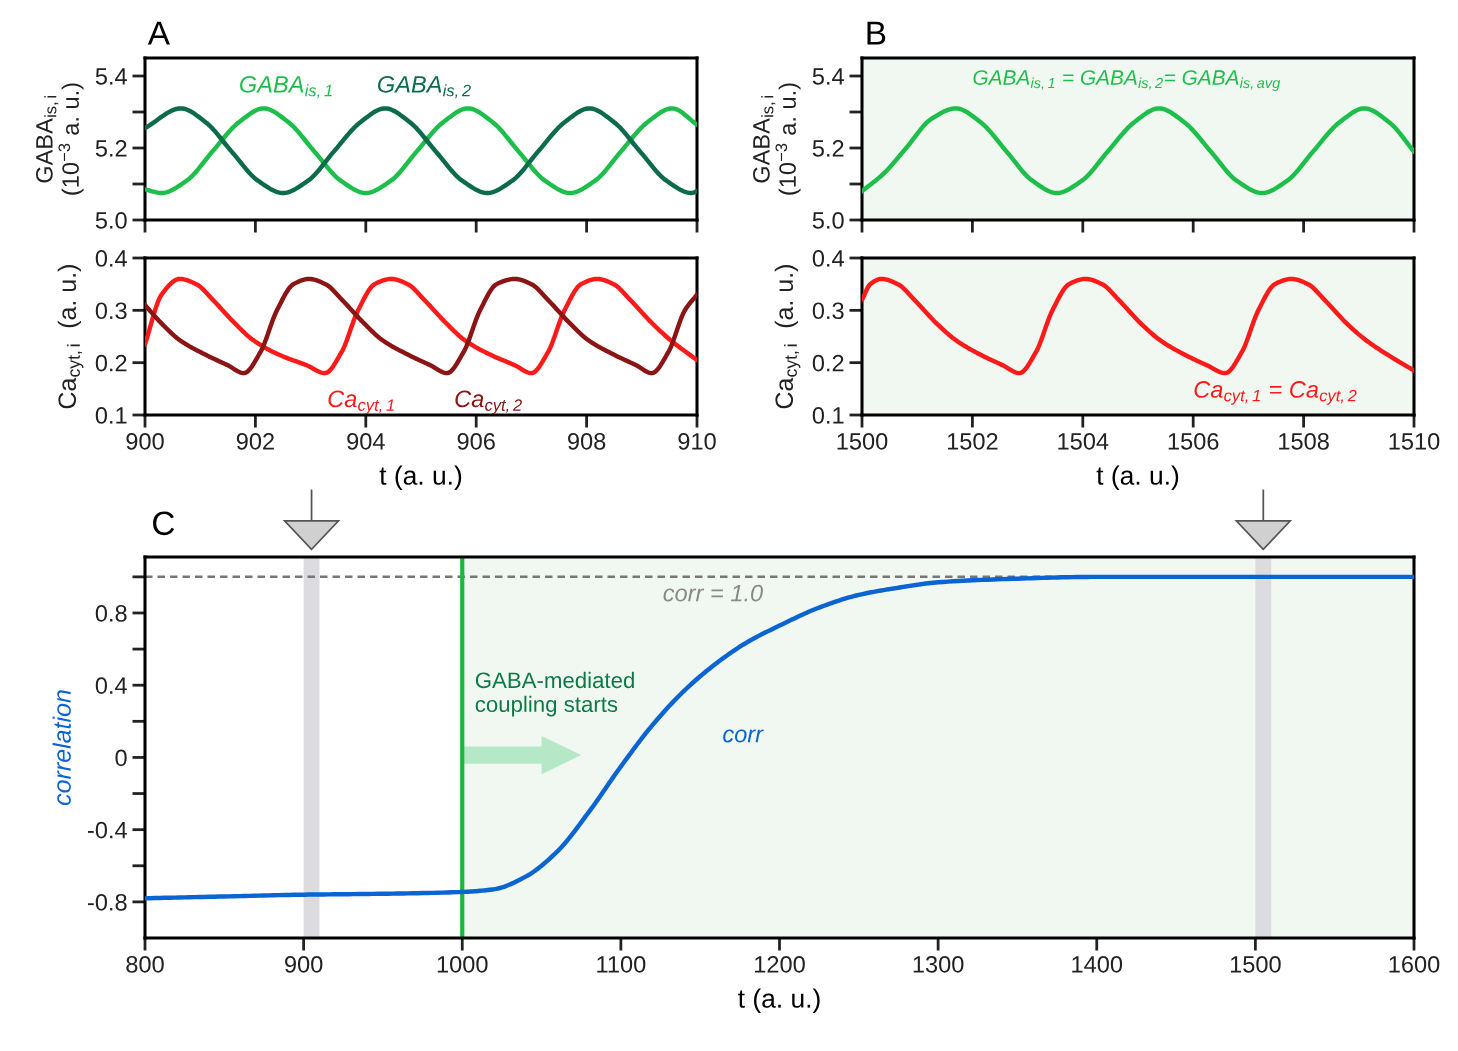 The image size is (1458, 1051). I want to click on x-tick-label: 1200, so click(780, 964).